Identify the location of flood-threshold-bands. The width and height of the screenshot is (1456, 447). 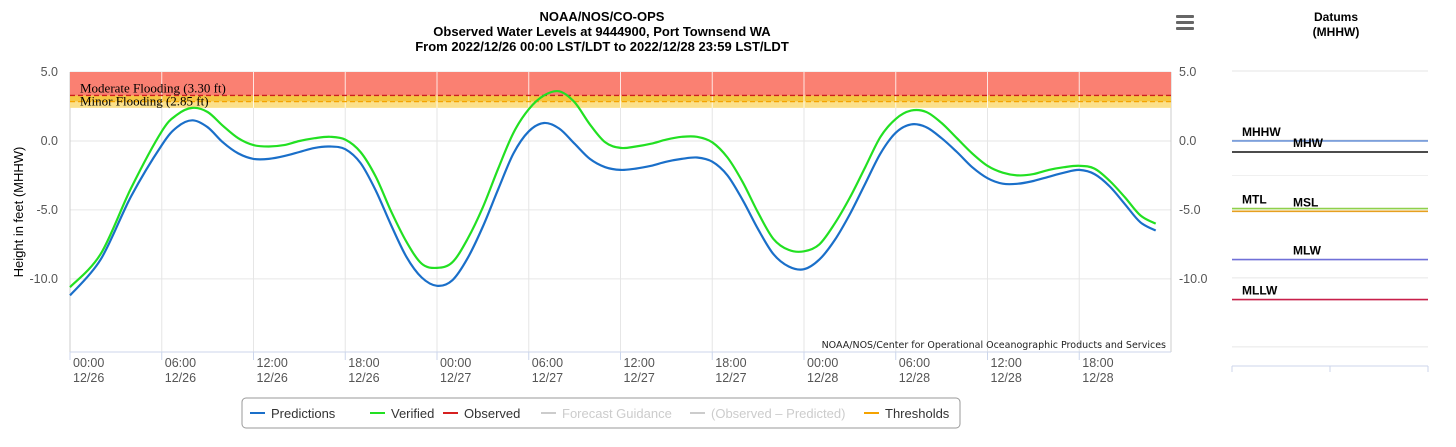
(620, 90).